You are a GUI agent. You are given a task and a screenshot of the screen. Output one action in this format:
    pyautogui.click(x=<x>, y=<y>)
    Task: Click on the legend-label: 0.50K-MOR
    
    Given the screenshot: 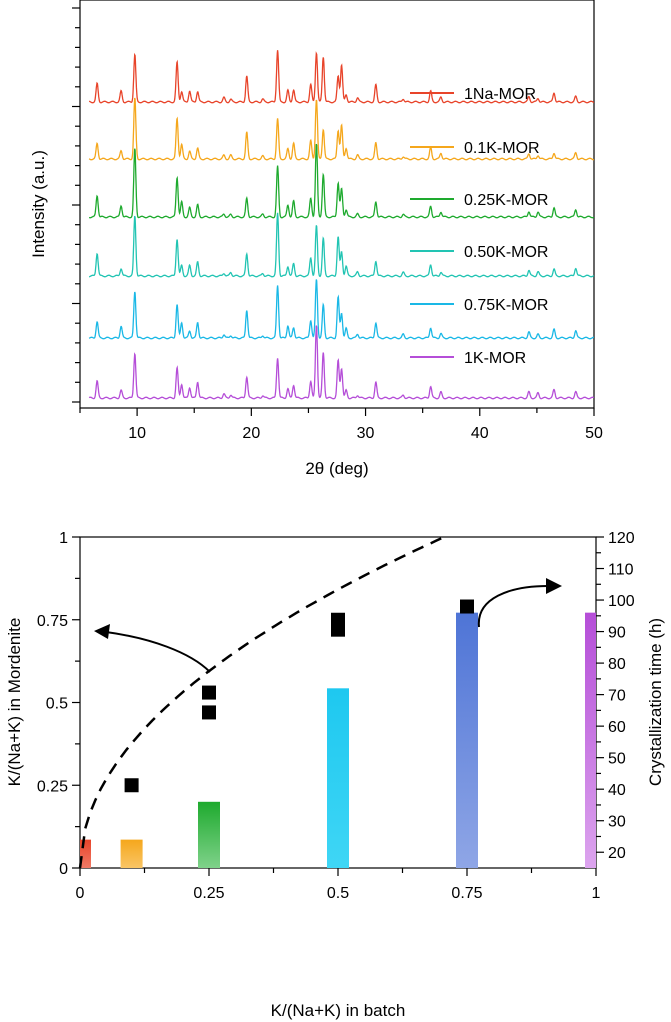 What is the action you would take?
    pyautogui.click(x=506, y=252)
    